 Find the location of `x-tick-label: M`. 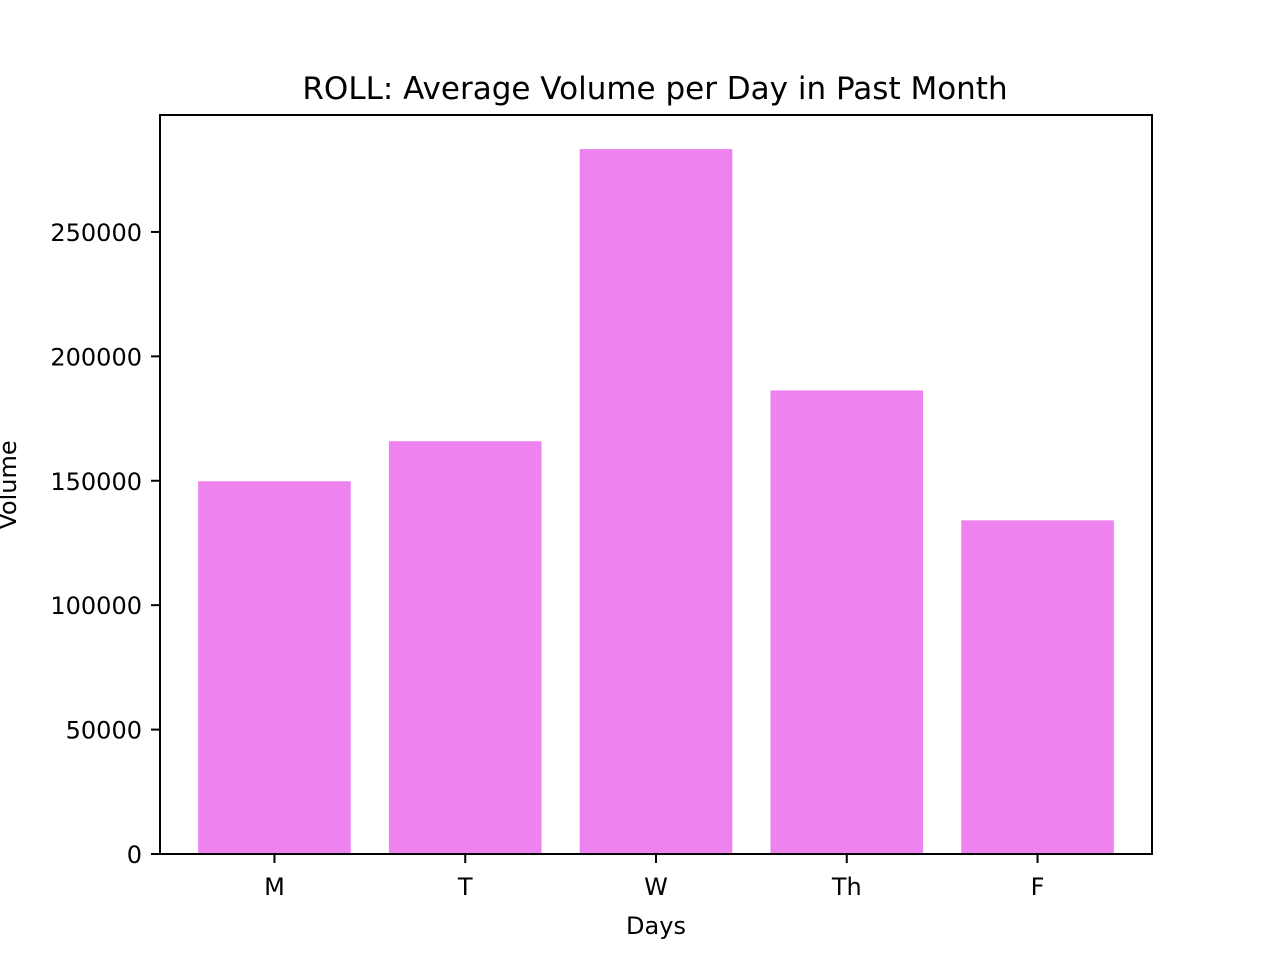

x-tick-label: M is located at coordinates (274, 887).